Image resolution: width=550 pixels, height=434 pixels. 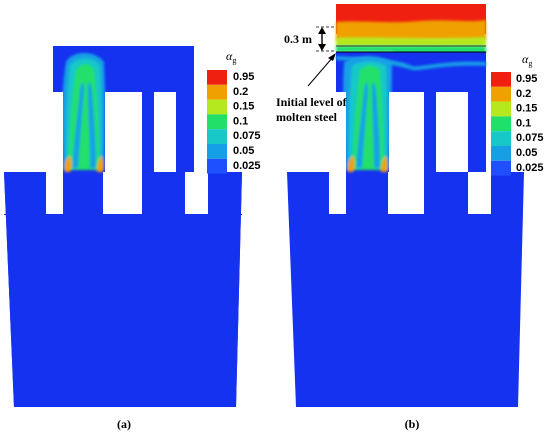 What do you see at coordinates (526, 109) in the screenshot?
I see `panel-b-legend-tick: 0.15` at bounding box center [526, 109].